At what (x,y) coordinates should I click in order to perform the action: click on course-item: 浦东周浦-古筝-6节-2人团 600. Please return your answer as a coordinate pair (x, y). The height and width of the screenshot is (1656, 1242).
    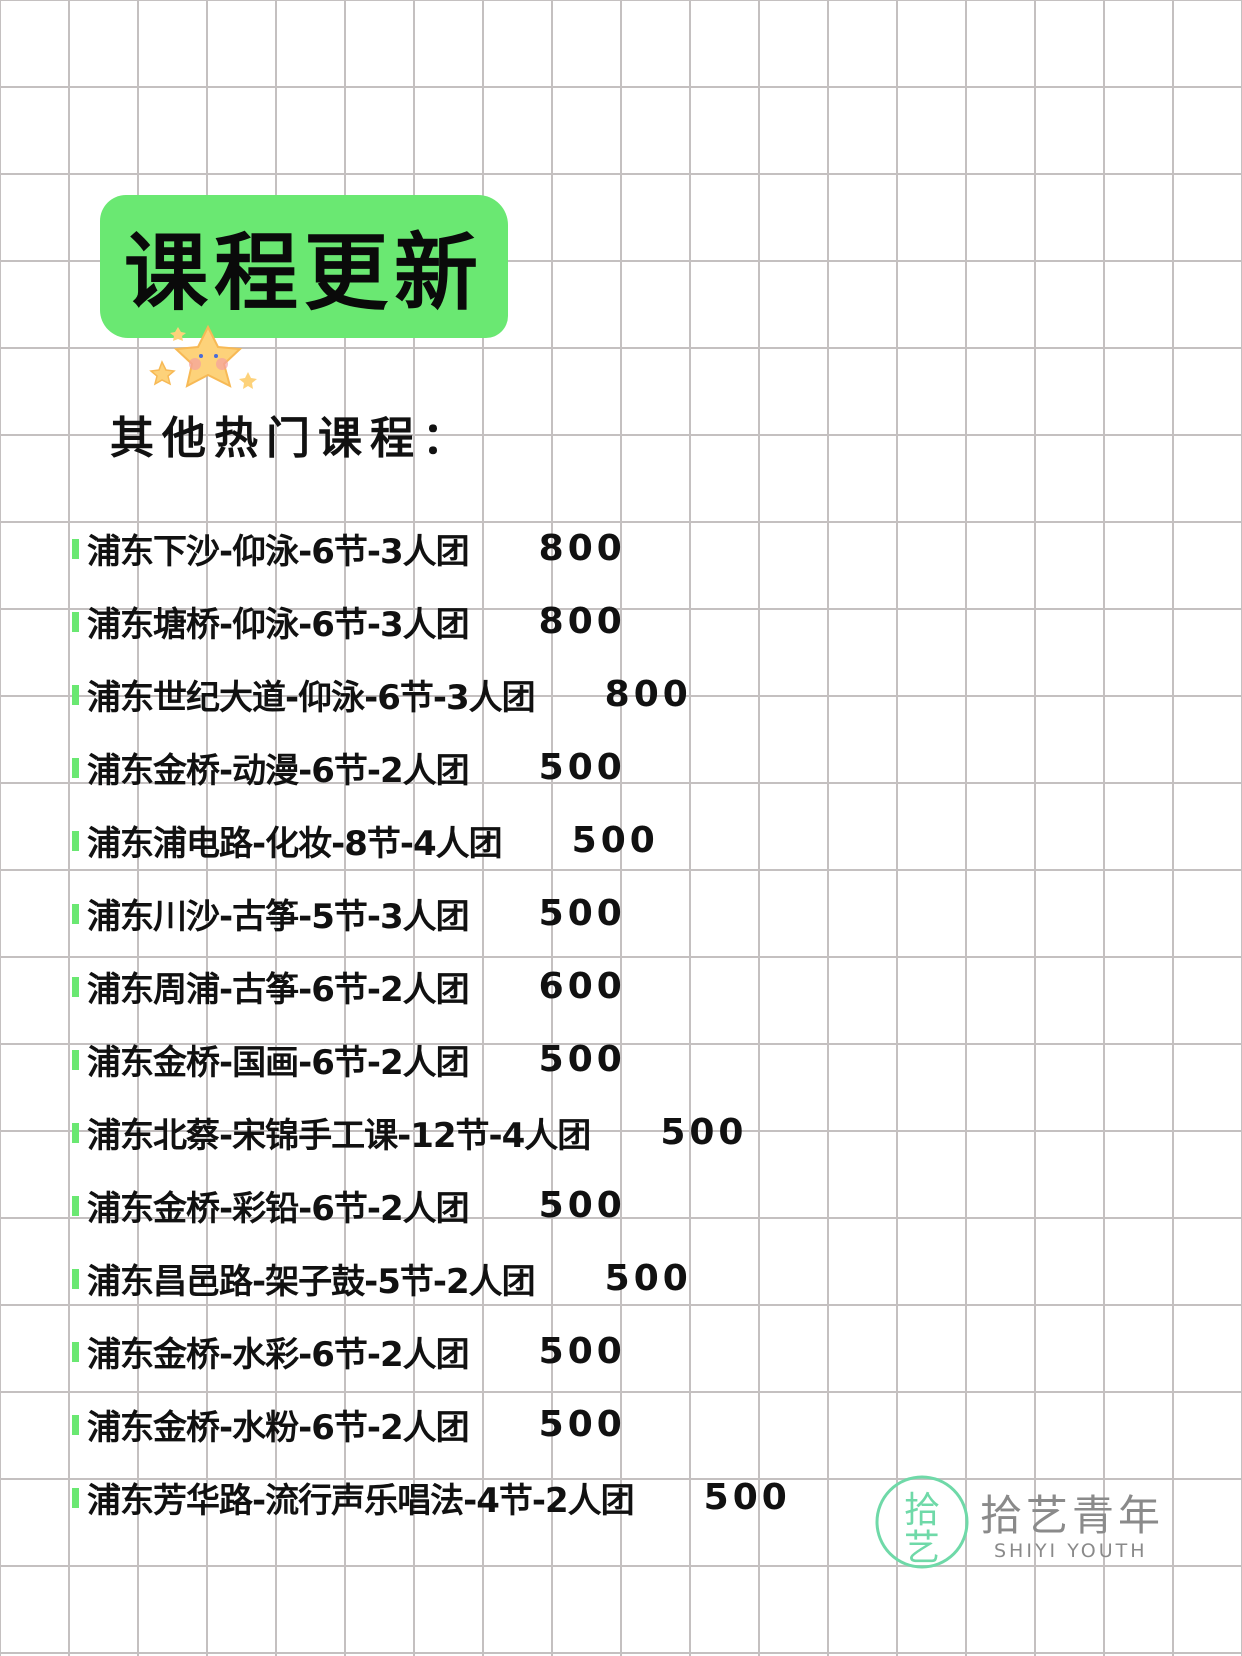
    Looking at the image, I should click on (431, 986).